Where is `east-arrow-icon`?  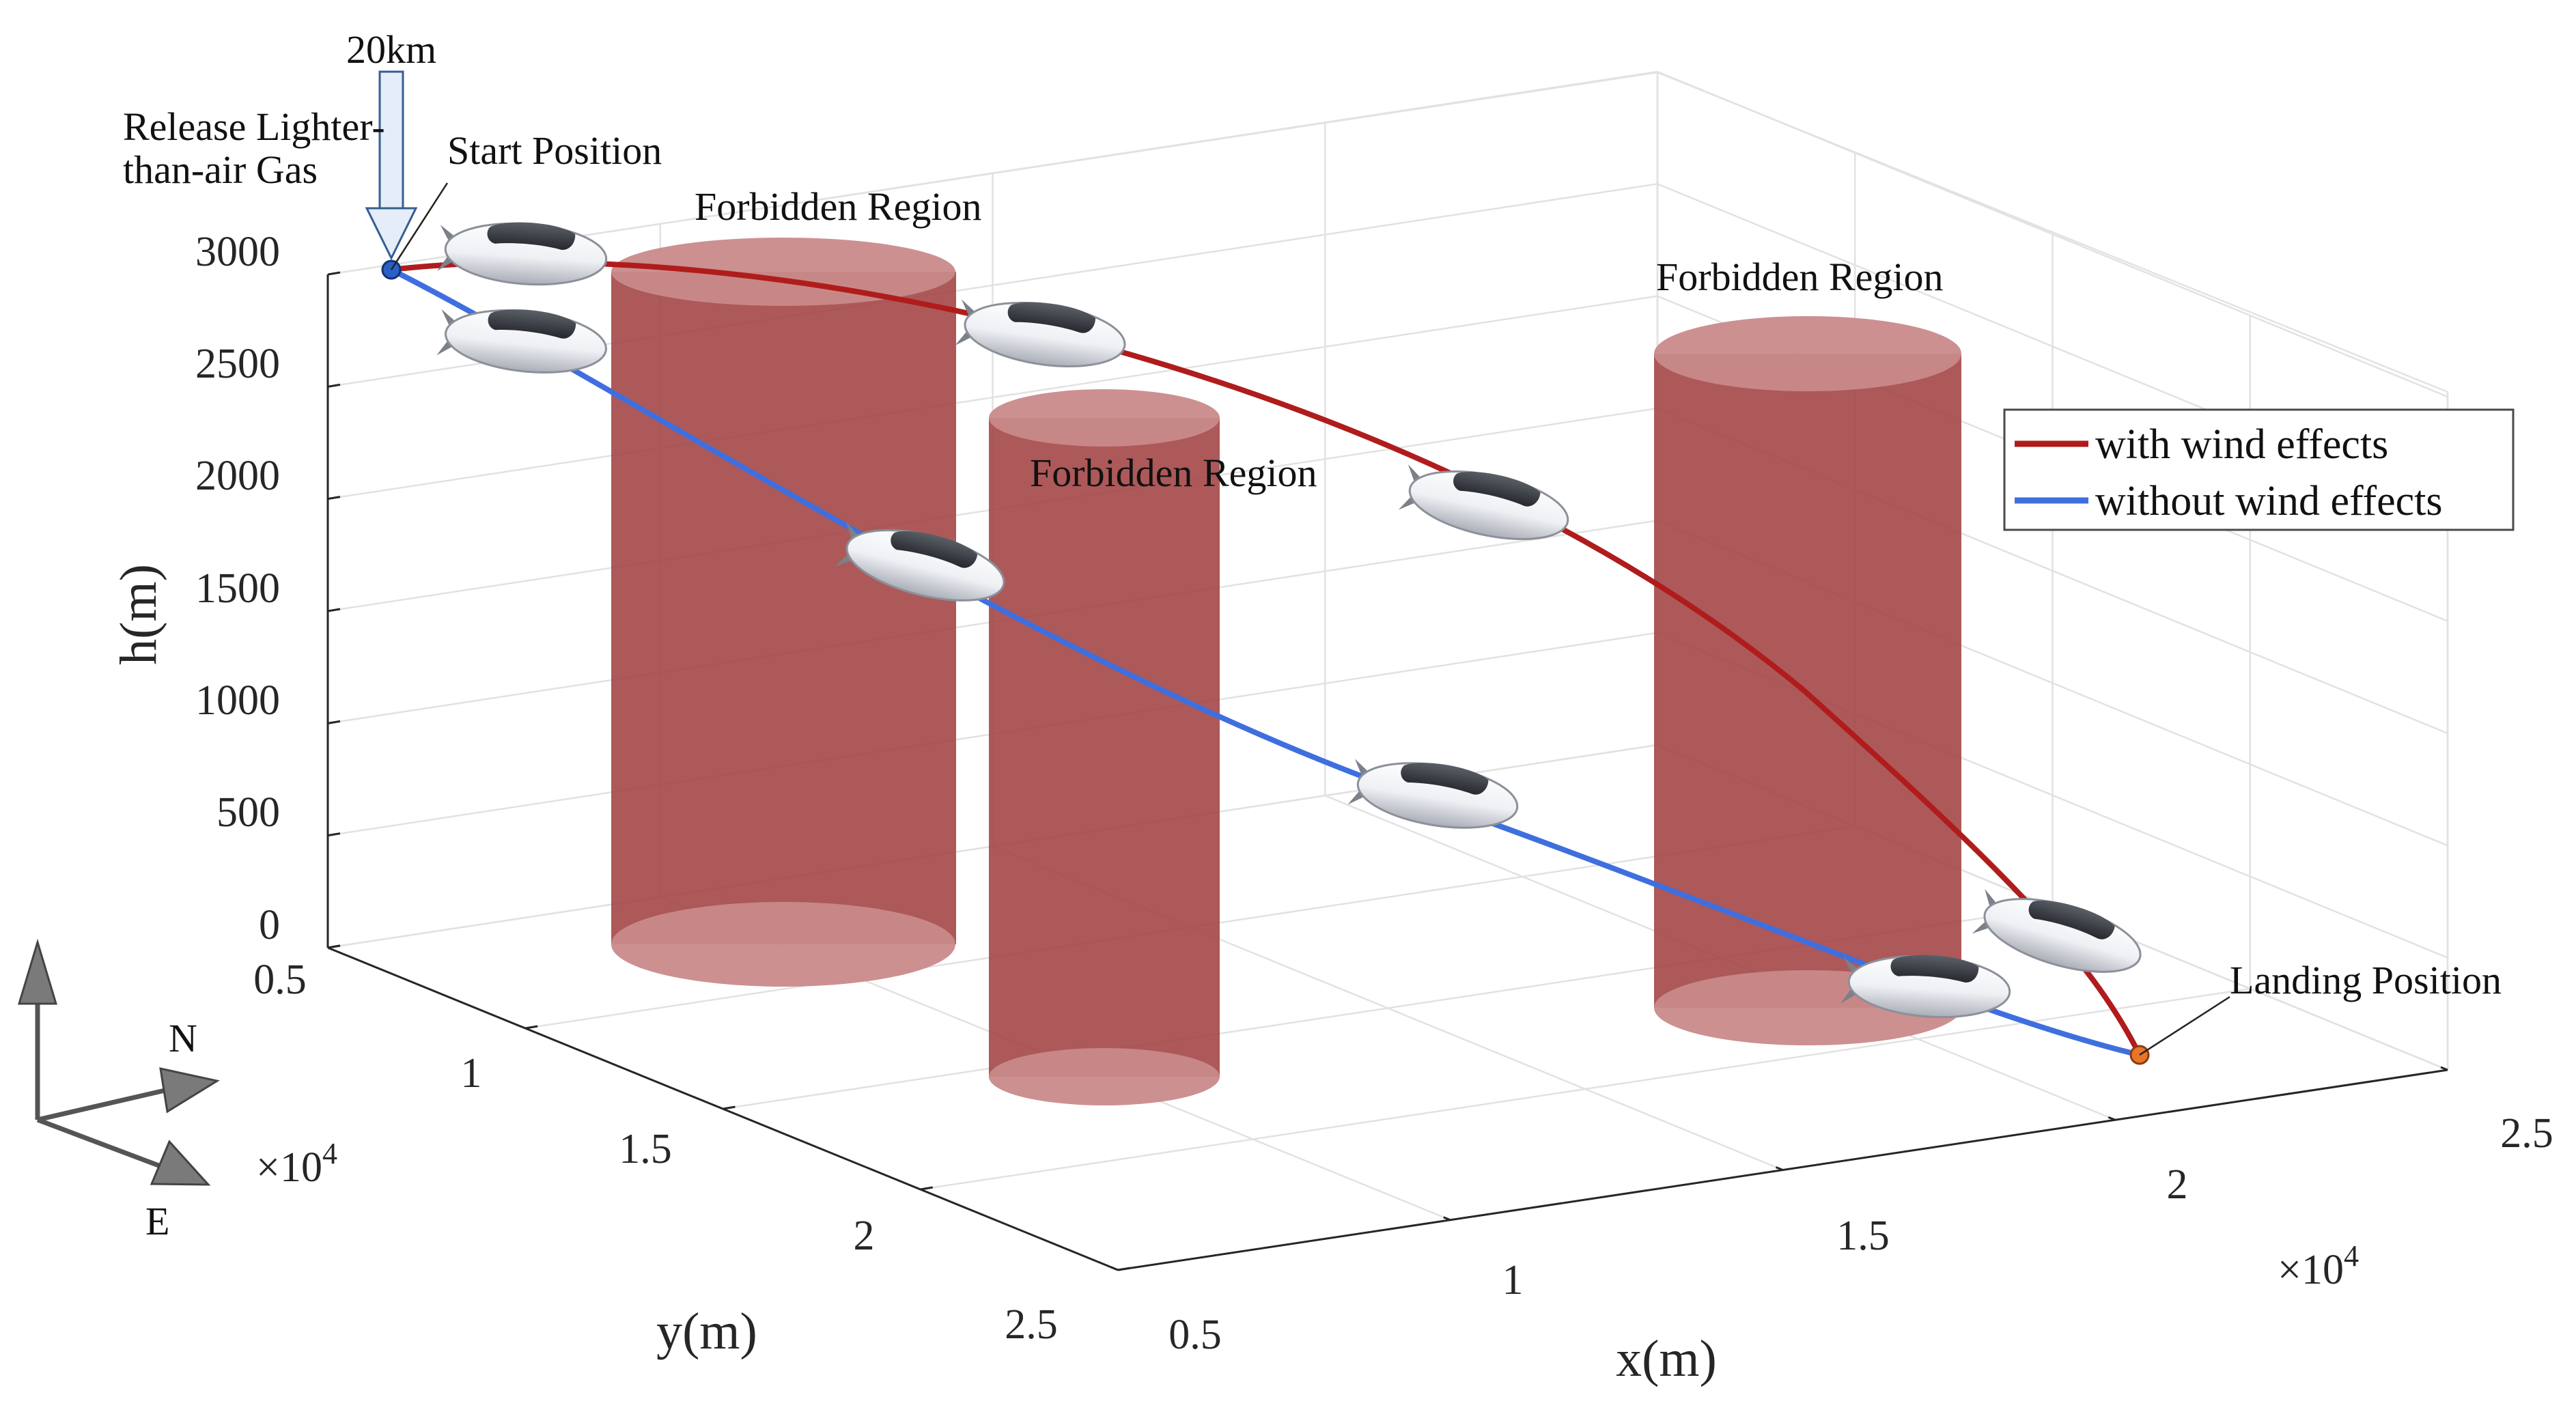 east-arrow-icon is located at coordinates (180, 1163).